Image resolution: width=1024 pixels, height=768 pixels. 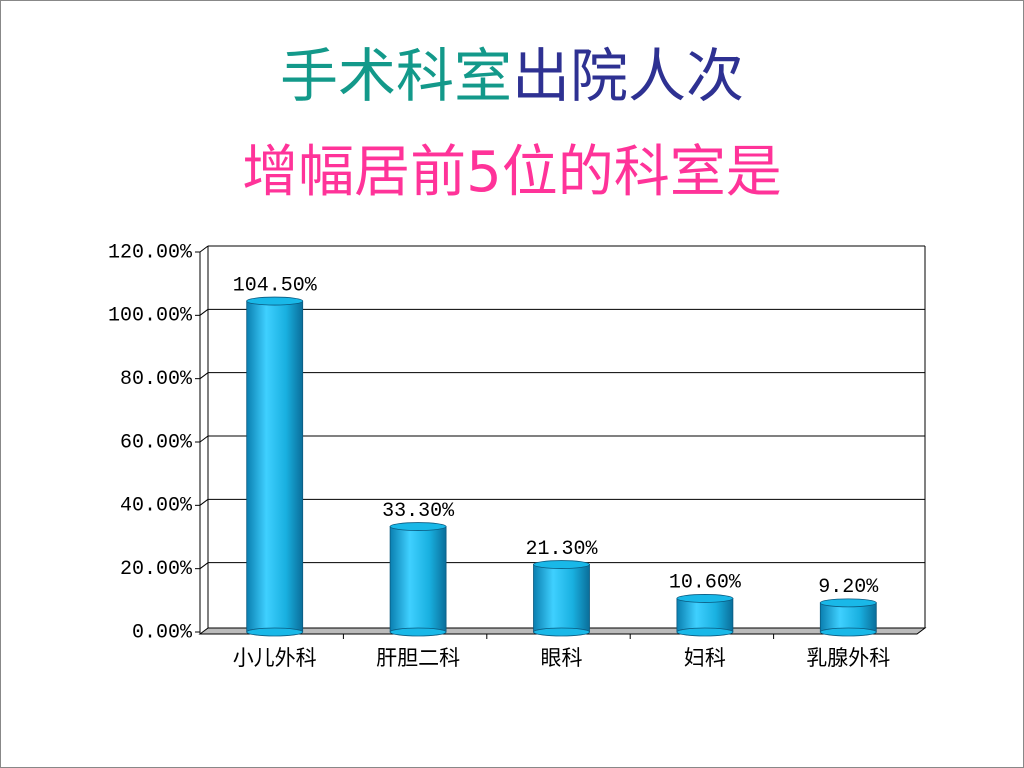 I want to click on x-tick-label: 小儿外科, so click(x=275, y=658).